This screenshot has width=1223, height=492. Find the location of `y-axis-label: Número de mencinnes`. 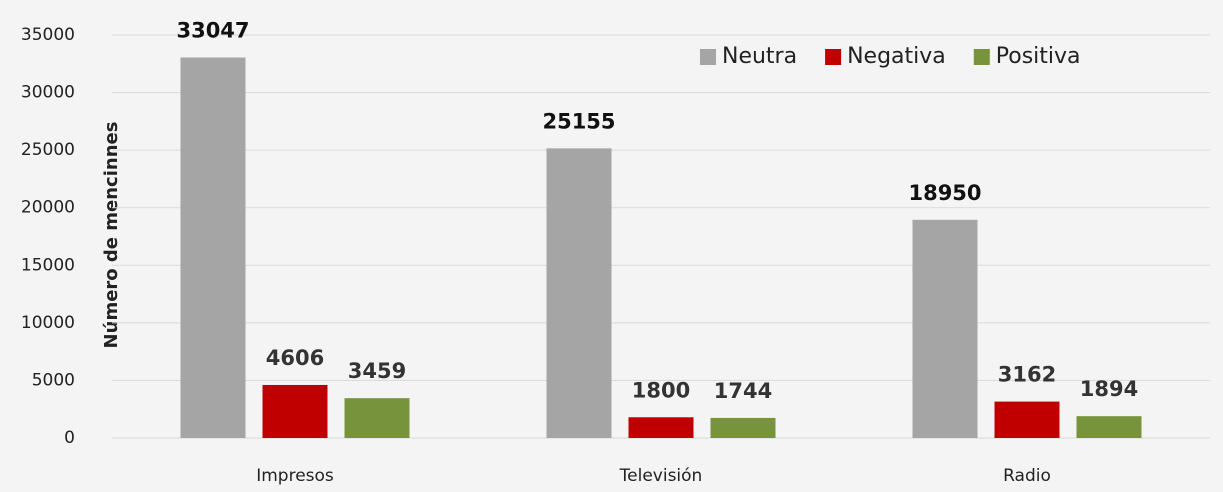

y-axis-label: Número de mencinnes is located at coordinates (111, 235).